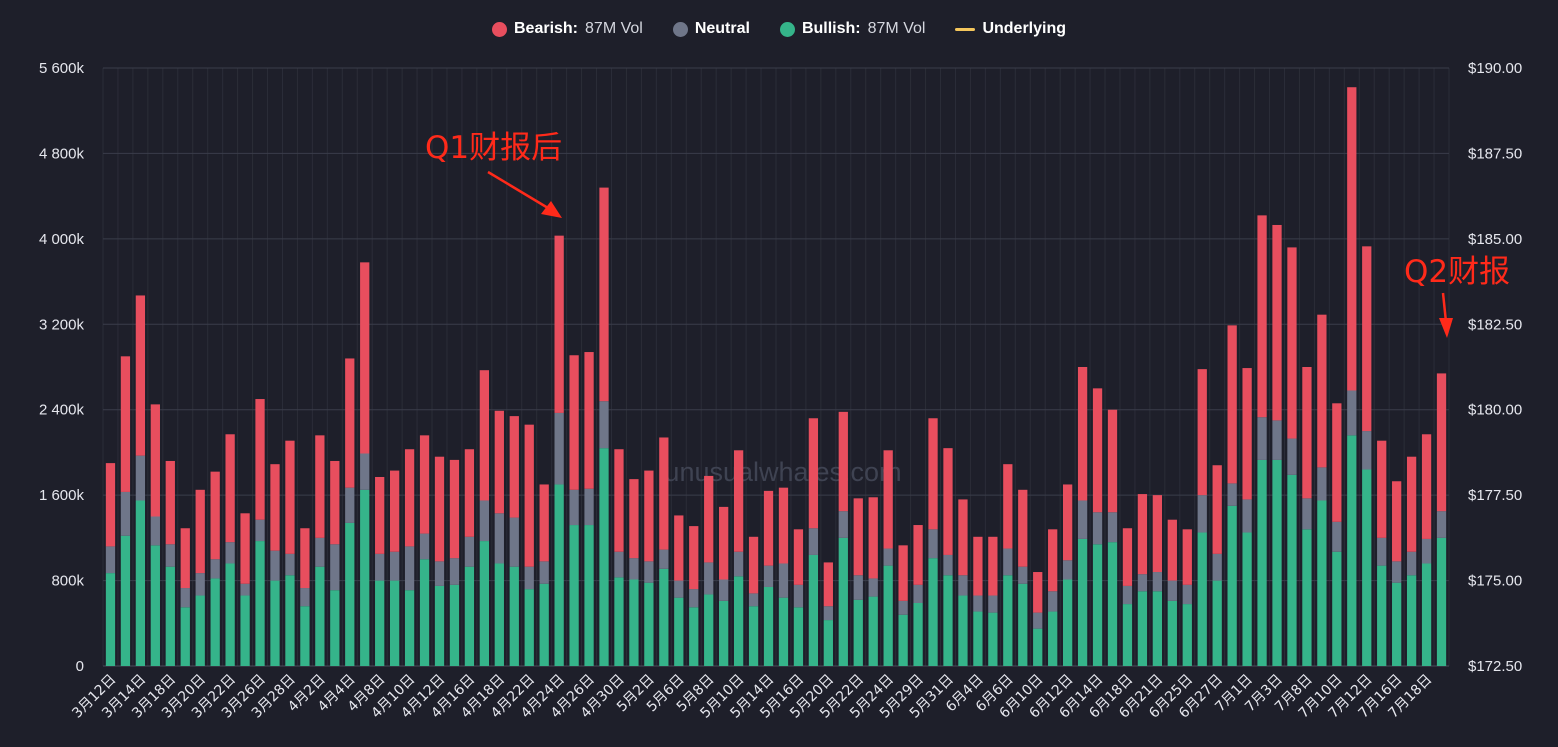  I want to click on legend-label: Bearish:, so click(546, 28).